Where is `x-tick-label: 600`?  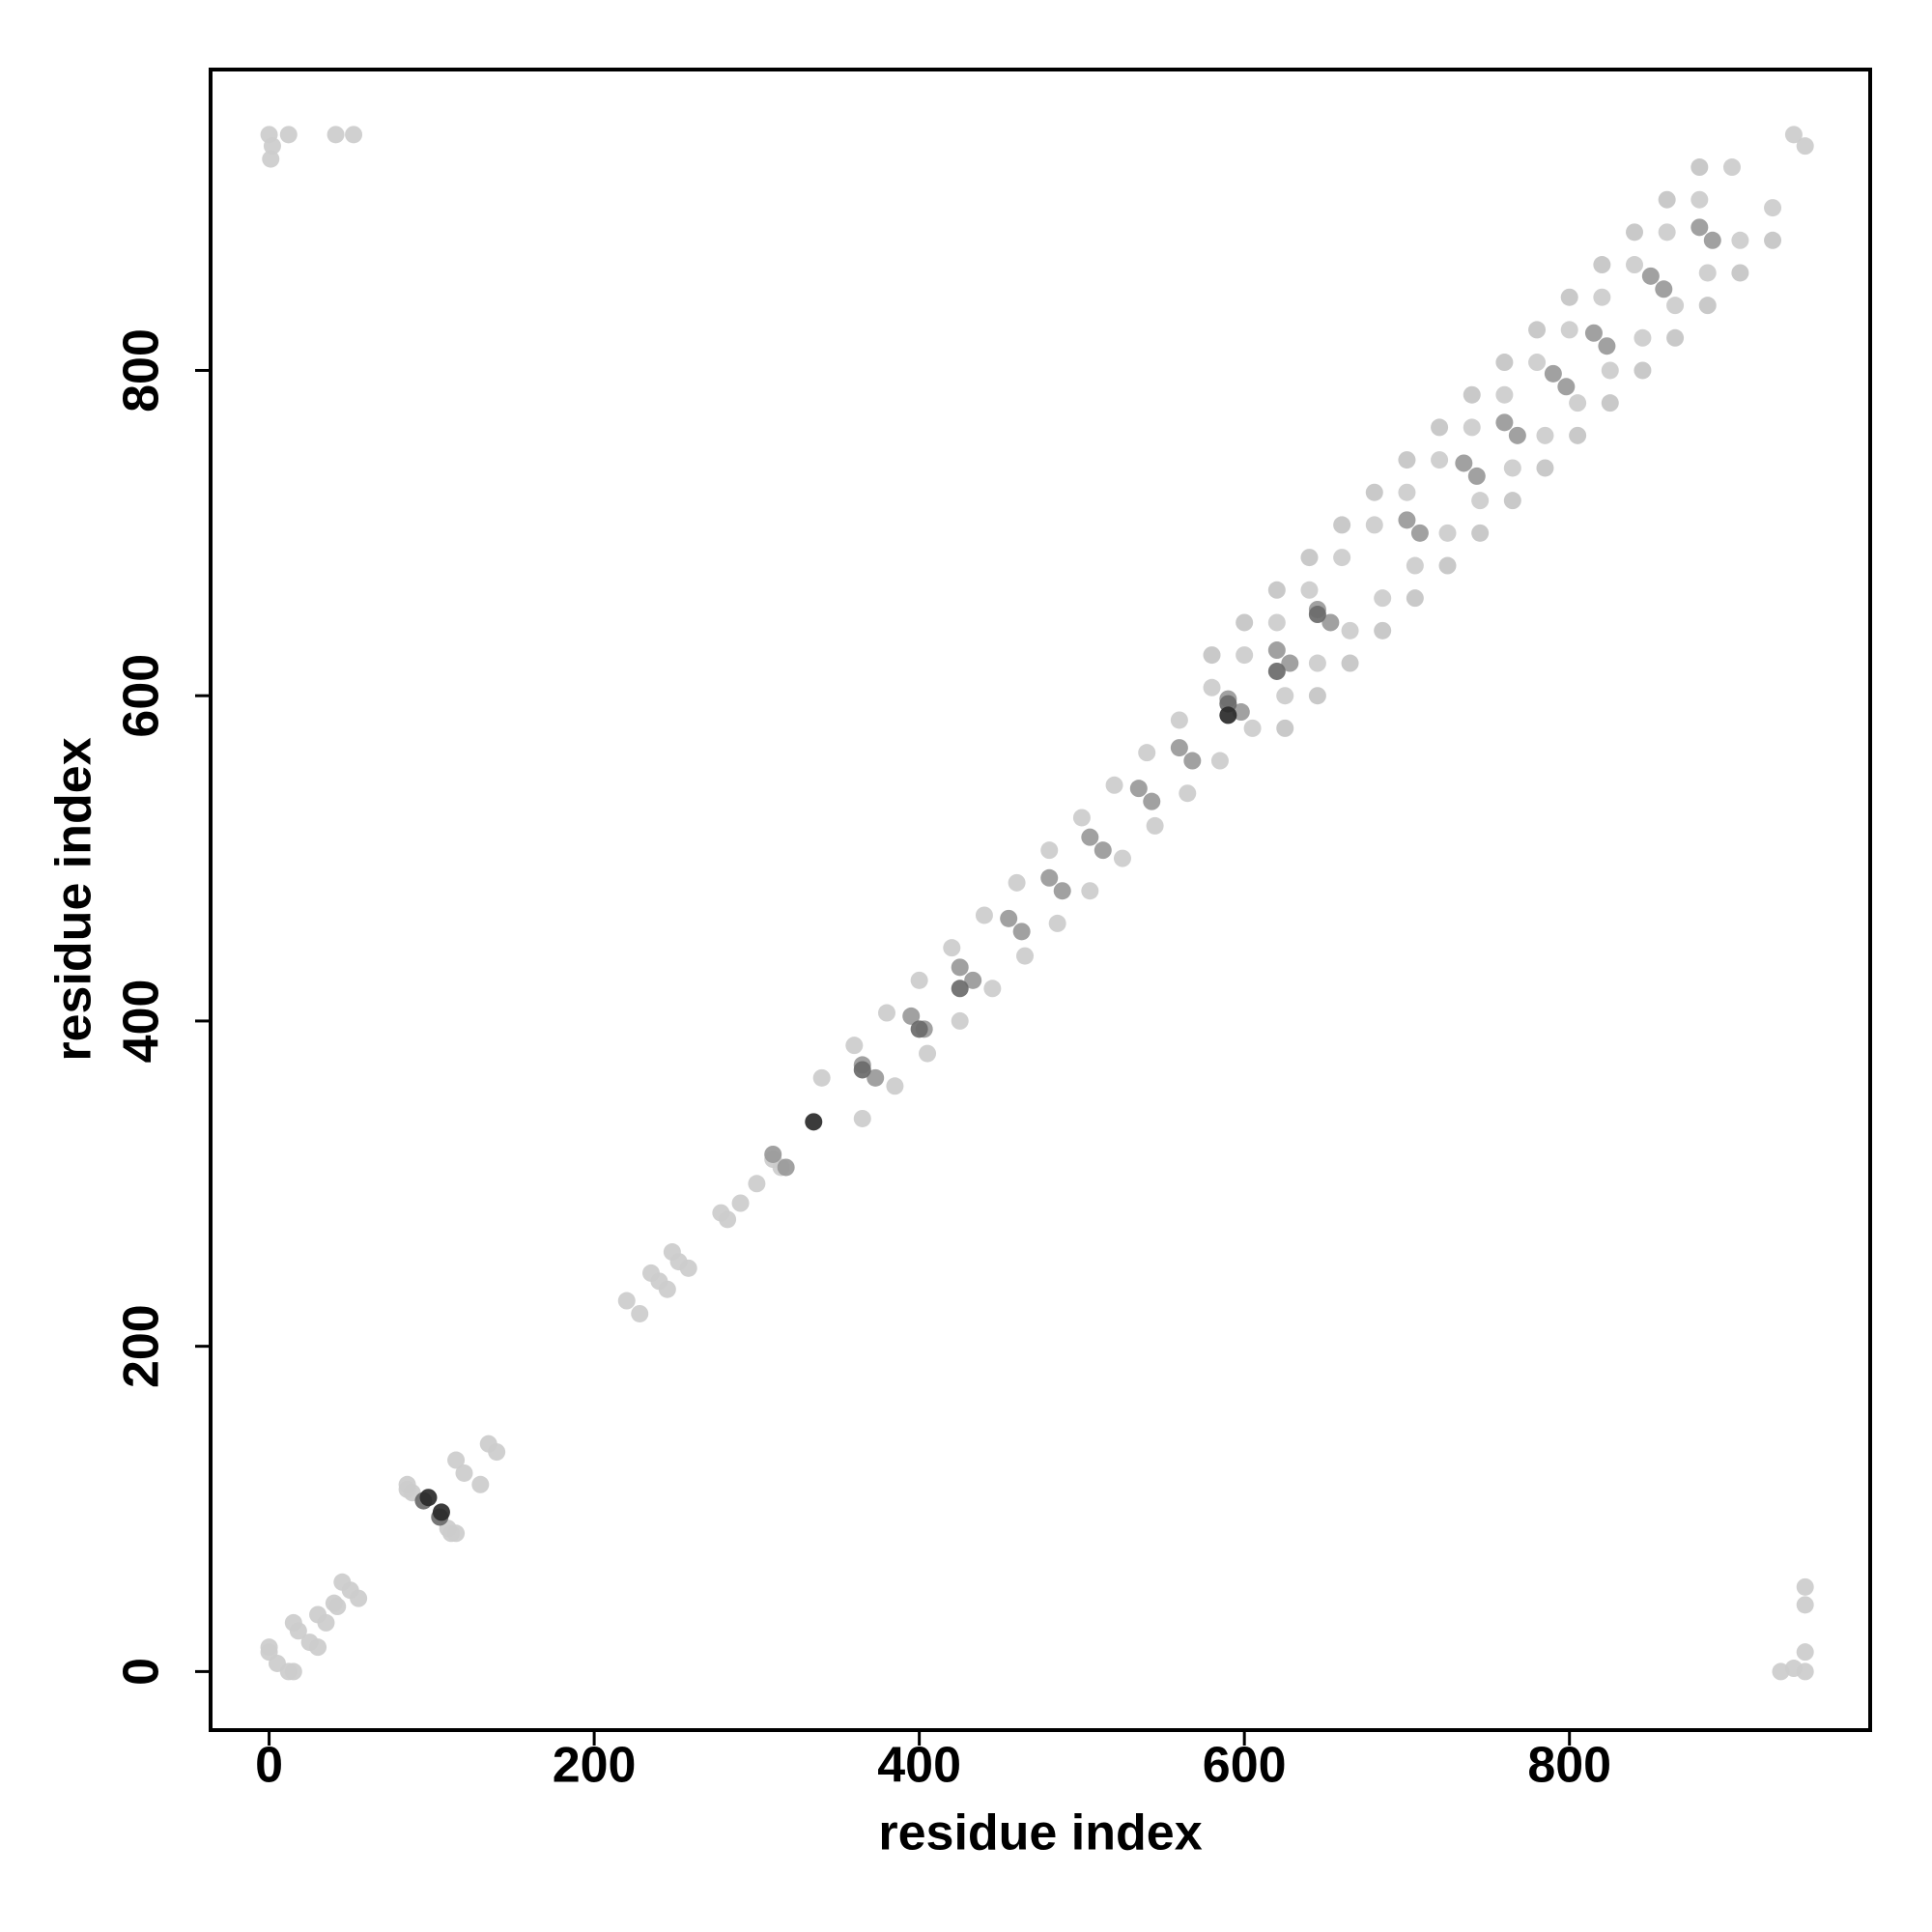 x-tick-label: 600 is located at coordinates (1245, 1766).